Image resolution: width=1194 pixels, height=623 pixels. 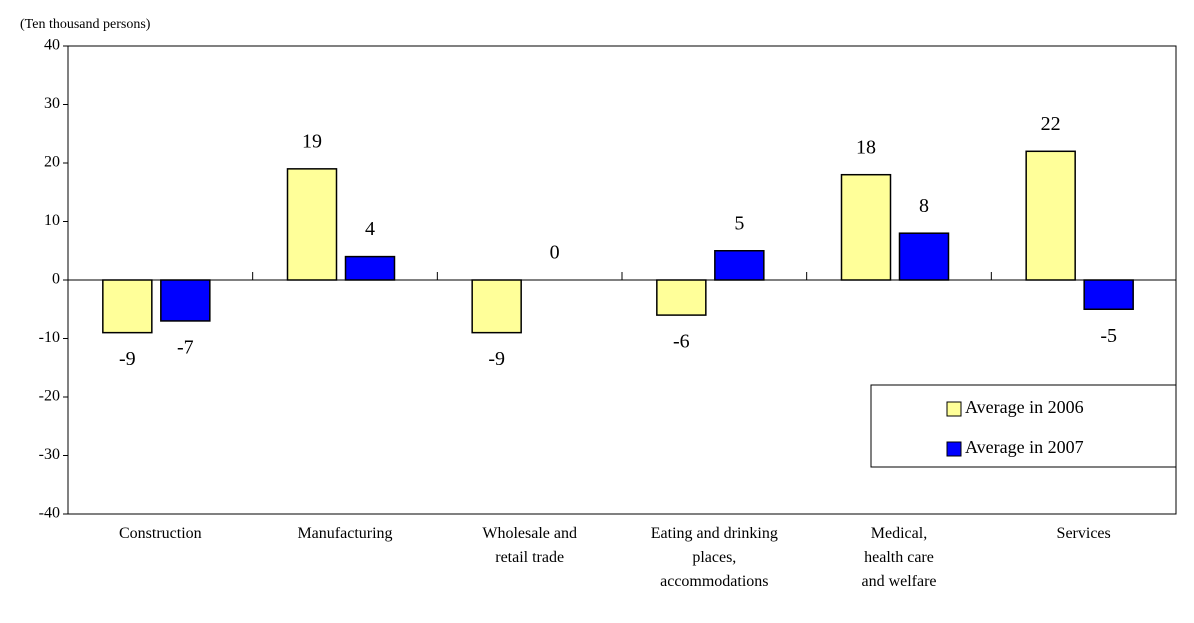 What do you see at coordinates (529, 545) in the screenshot?
I see `x-tick-label: Wholesale and retail trade` at bounding box center [529, 545].